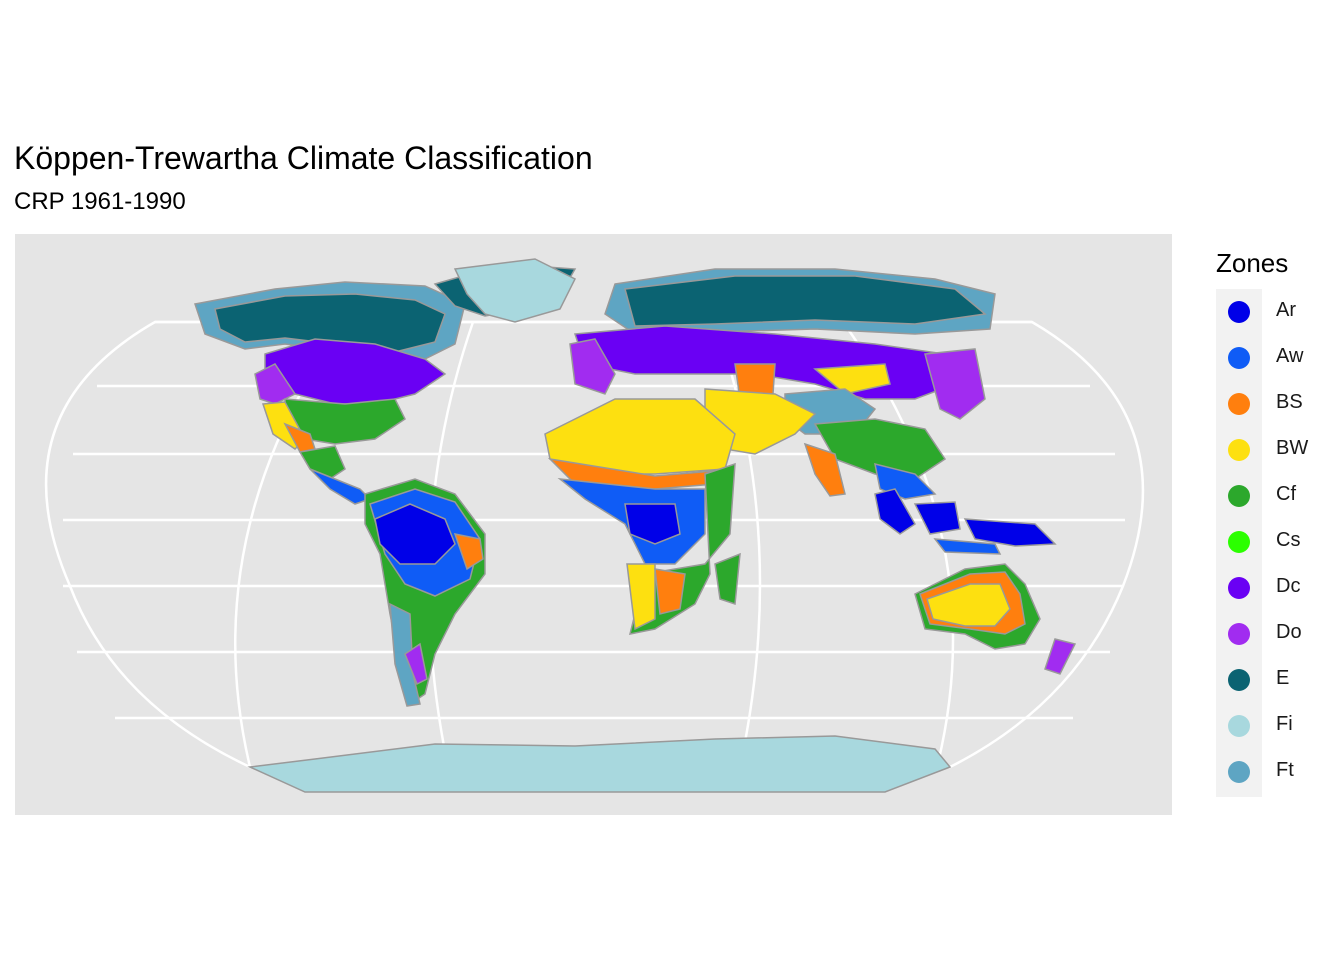  What do you see at coordinates (599, 764) in the screenshot?
I see `antarctica` at bounding box center [599, 764].